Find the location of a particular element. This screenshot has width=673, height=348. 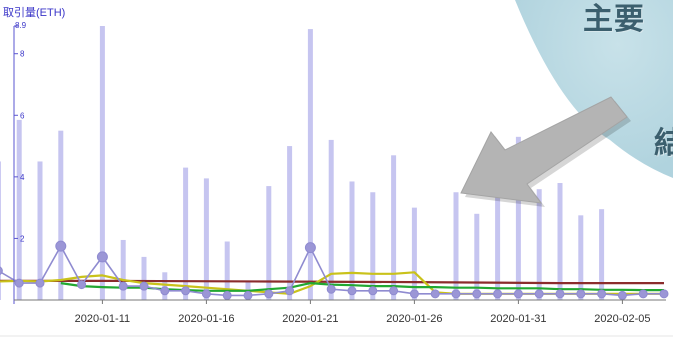

y-axis: 2 4 6 8 is located at coordinates (19, 164).